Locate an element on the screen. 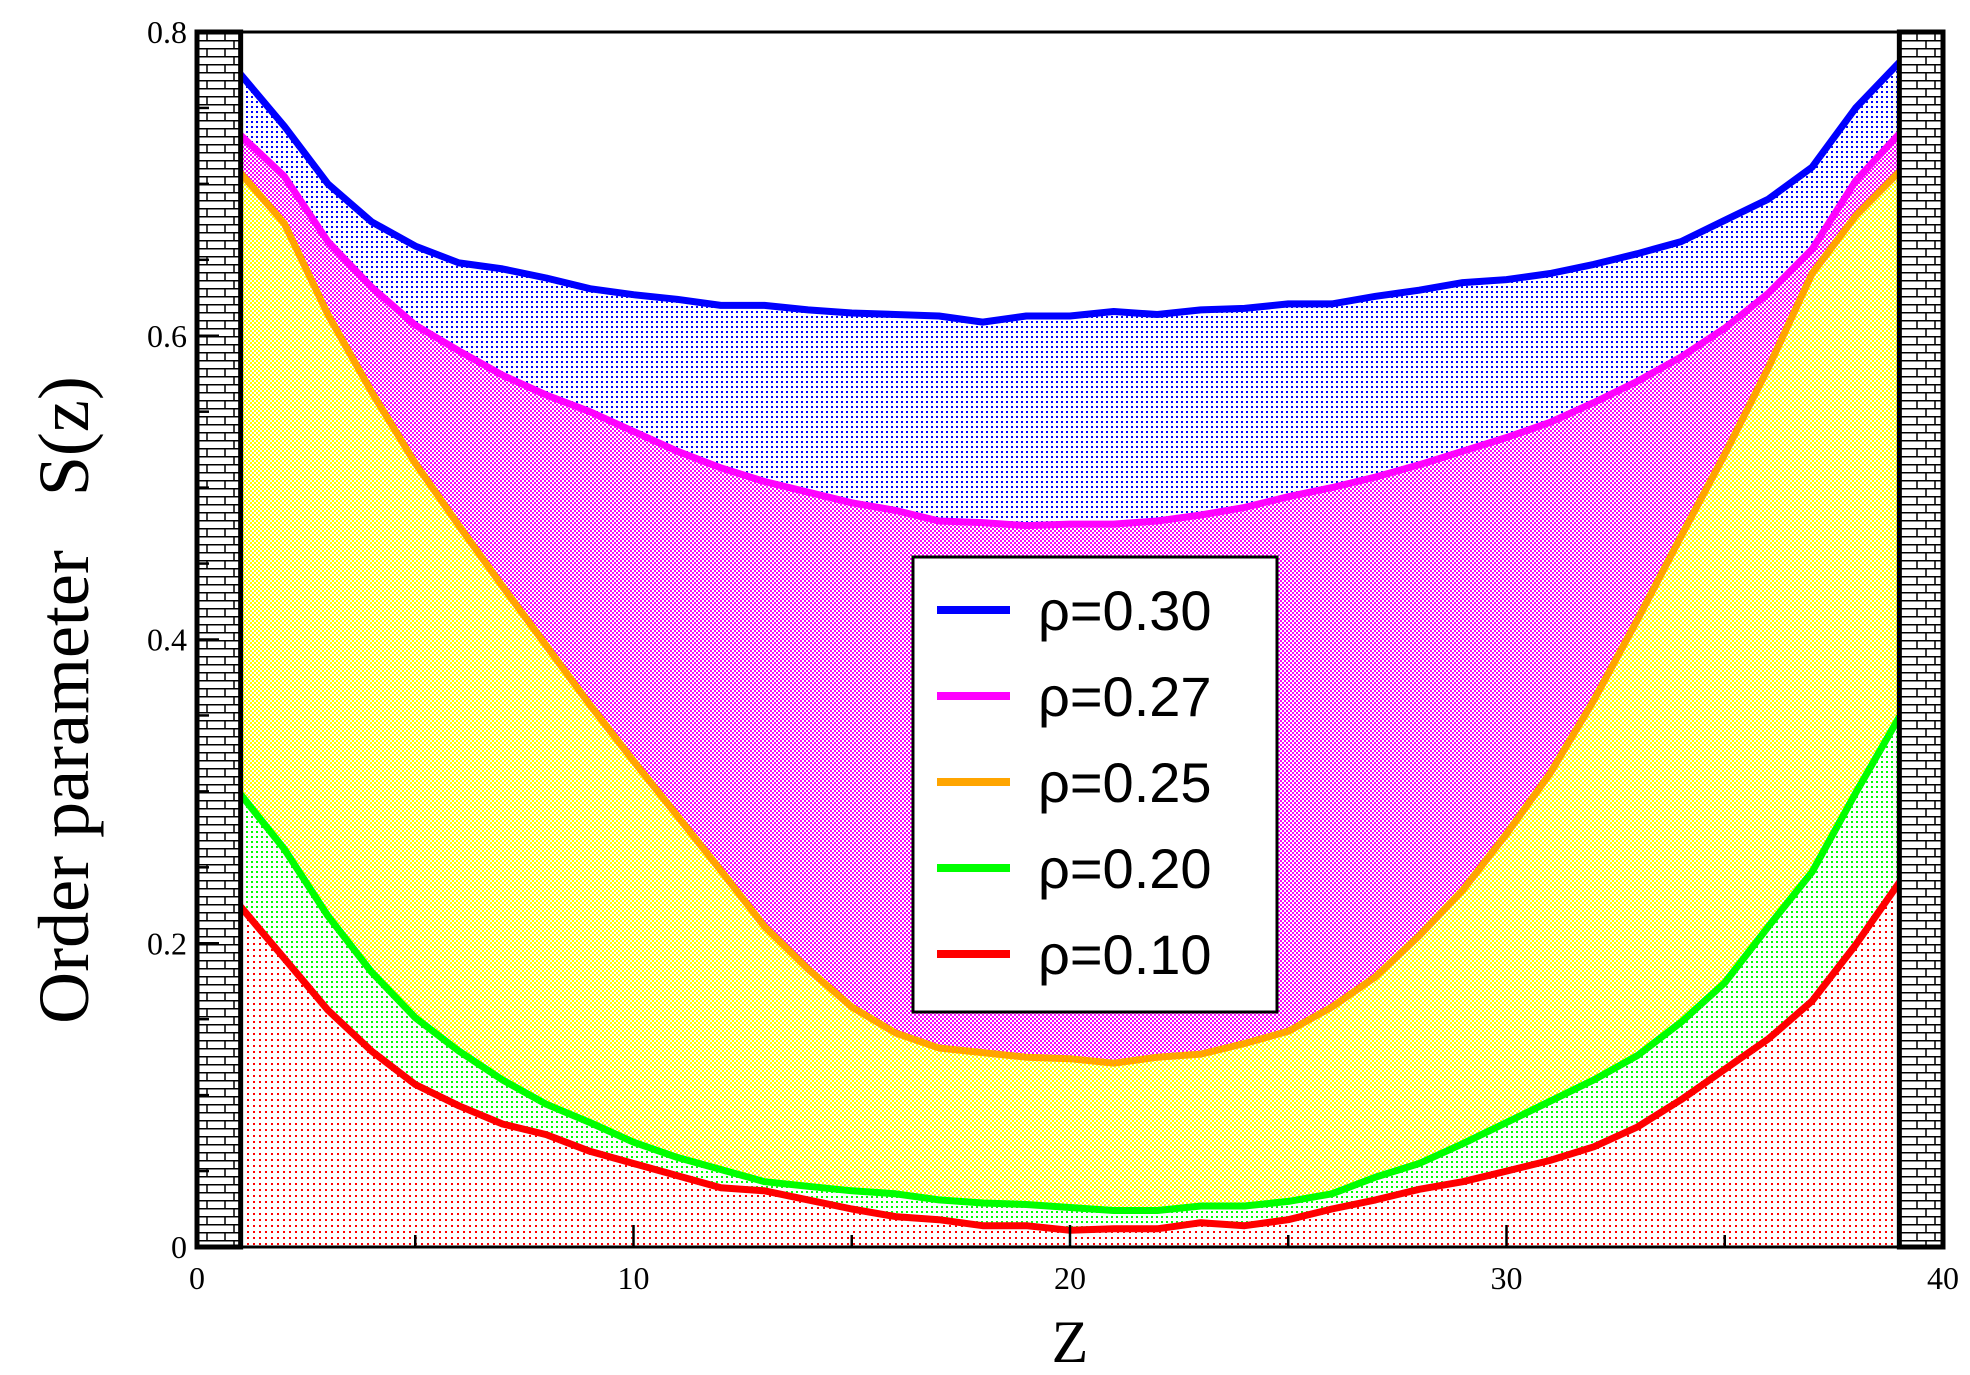  x-tick-label: 40 is located at coordinates (1943, 1278).